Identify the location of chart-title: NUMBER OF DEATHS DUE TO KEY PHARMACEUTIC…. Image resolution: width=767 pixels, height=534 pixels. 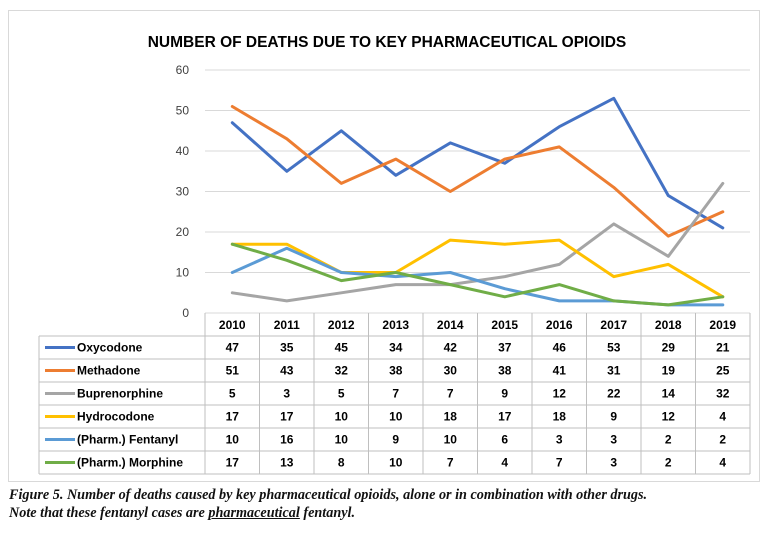
(387, 42).